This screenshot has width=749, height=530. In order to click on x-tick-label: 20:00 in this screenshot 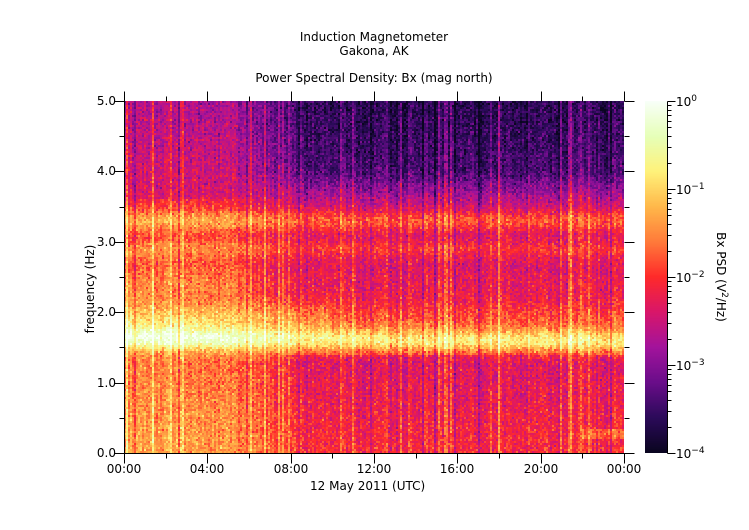, I will do `click(541, 469)`.